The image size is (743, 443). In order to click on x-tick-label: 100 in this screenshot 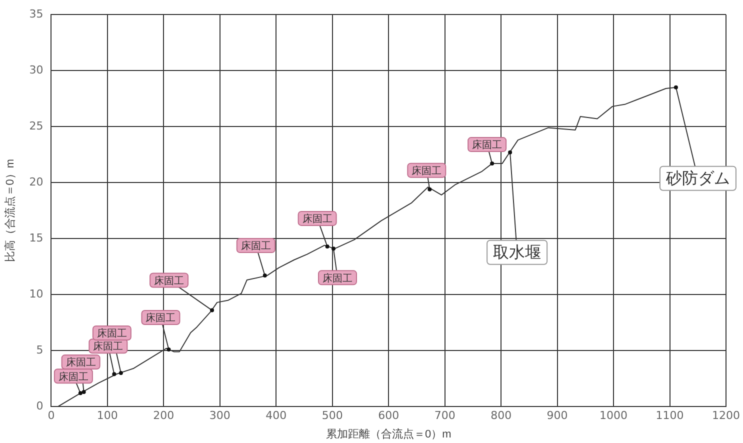, I will do `click(107, 415)`.